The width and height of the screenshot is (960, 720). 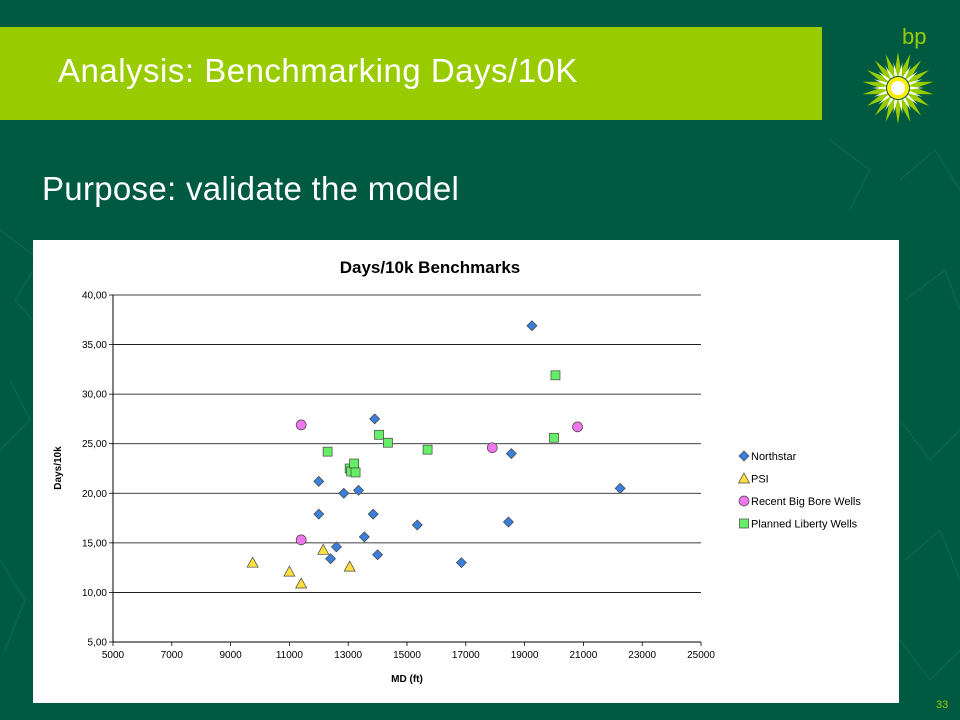 I want to click on legend-item: Northstar, so click(x=767, y=456).